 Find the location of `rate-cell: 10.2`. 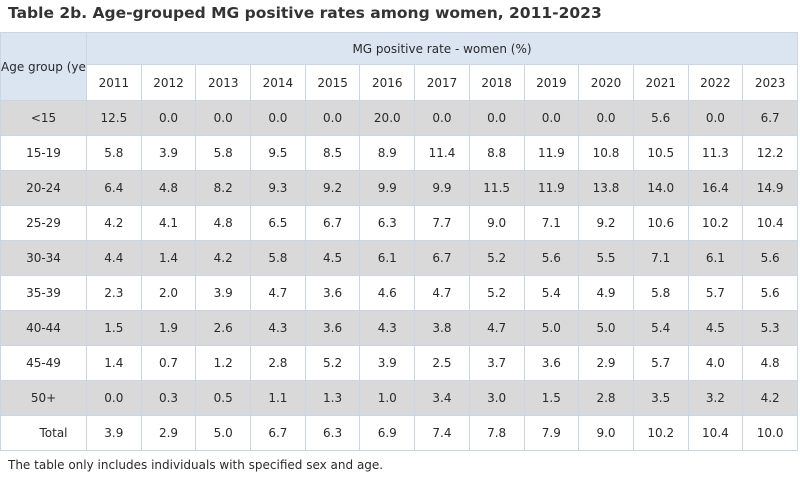

rate-cell: 10.2 is located at coordinates (715, 223).